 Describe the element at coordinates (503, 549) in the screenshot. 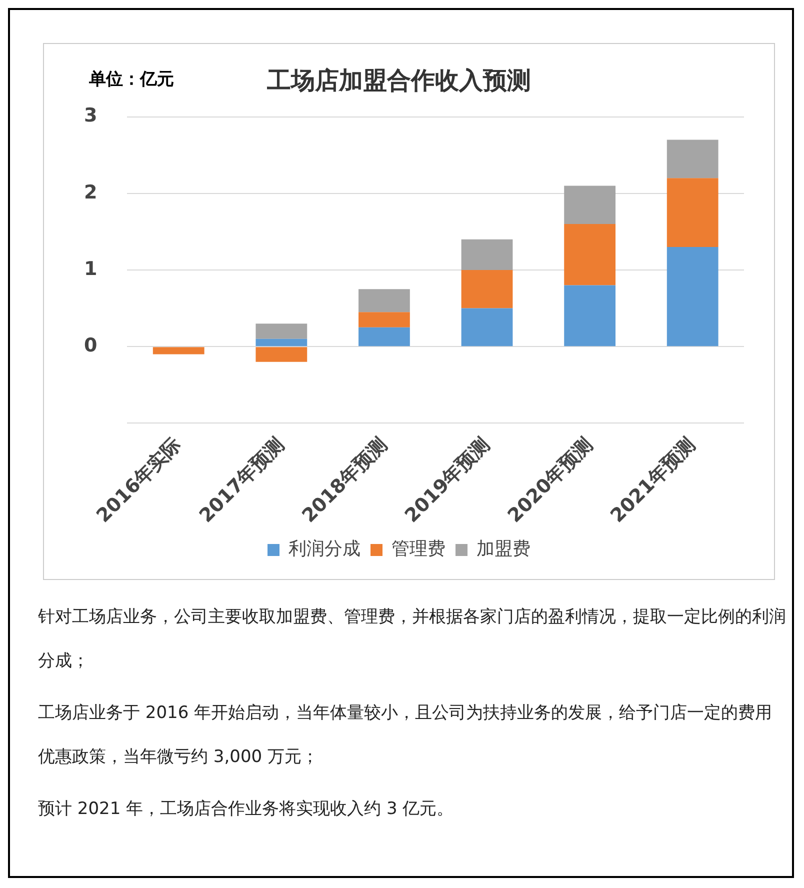

I see `legend-label: 加盟费` at that location.